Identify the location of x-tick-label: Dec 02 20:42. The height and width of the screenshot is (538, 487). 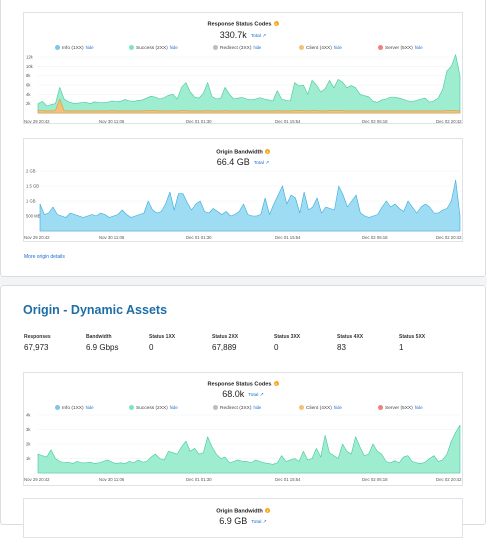
(449, 479).